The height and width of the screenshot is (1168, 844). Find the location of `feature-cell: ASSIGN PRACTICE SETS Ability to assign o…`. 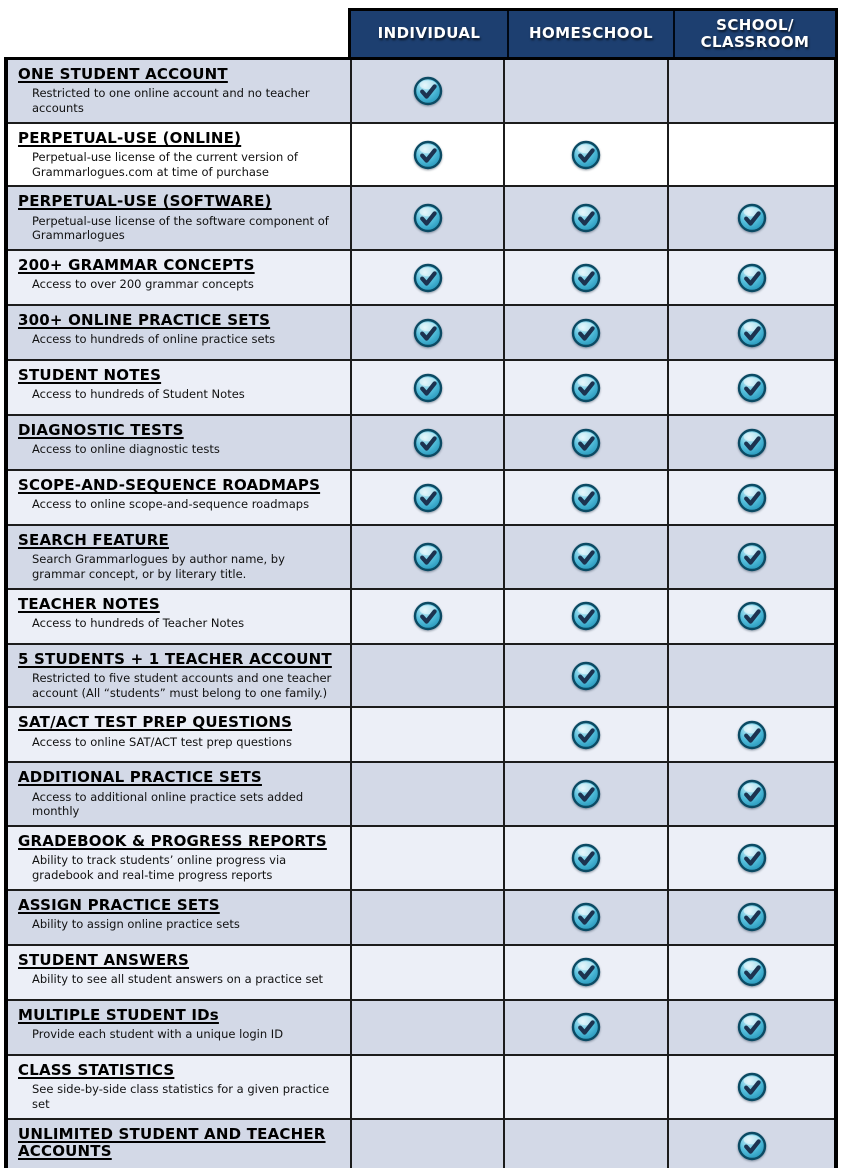

feature-cell: ASSIGN PRACTICE SETS Ability to assign o… is located at coordinates (179, 917).